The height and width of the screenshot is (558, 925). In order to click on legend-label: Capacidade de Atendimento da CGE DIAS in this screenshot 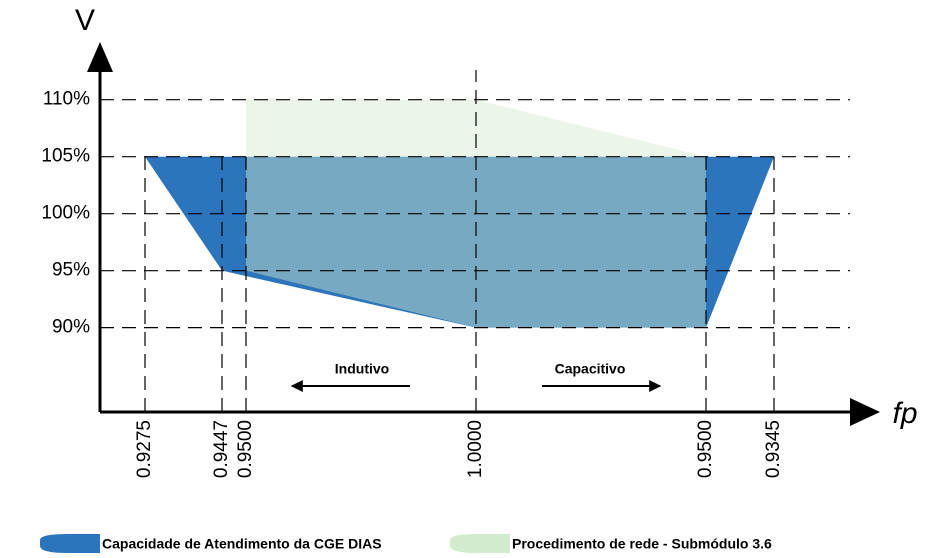, I will do `click(242, 544)`.